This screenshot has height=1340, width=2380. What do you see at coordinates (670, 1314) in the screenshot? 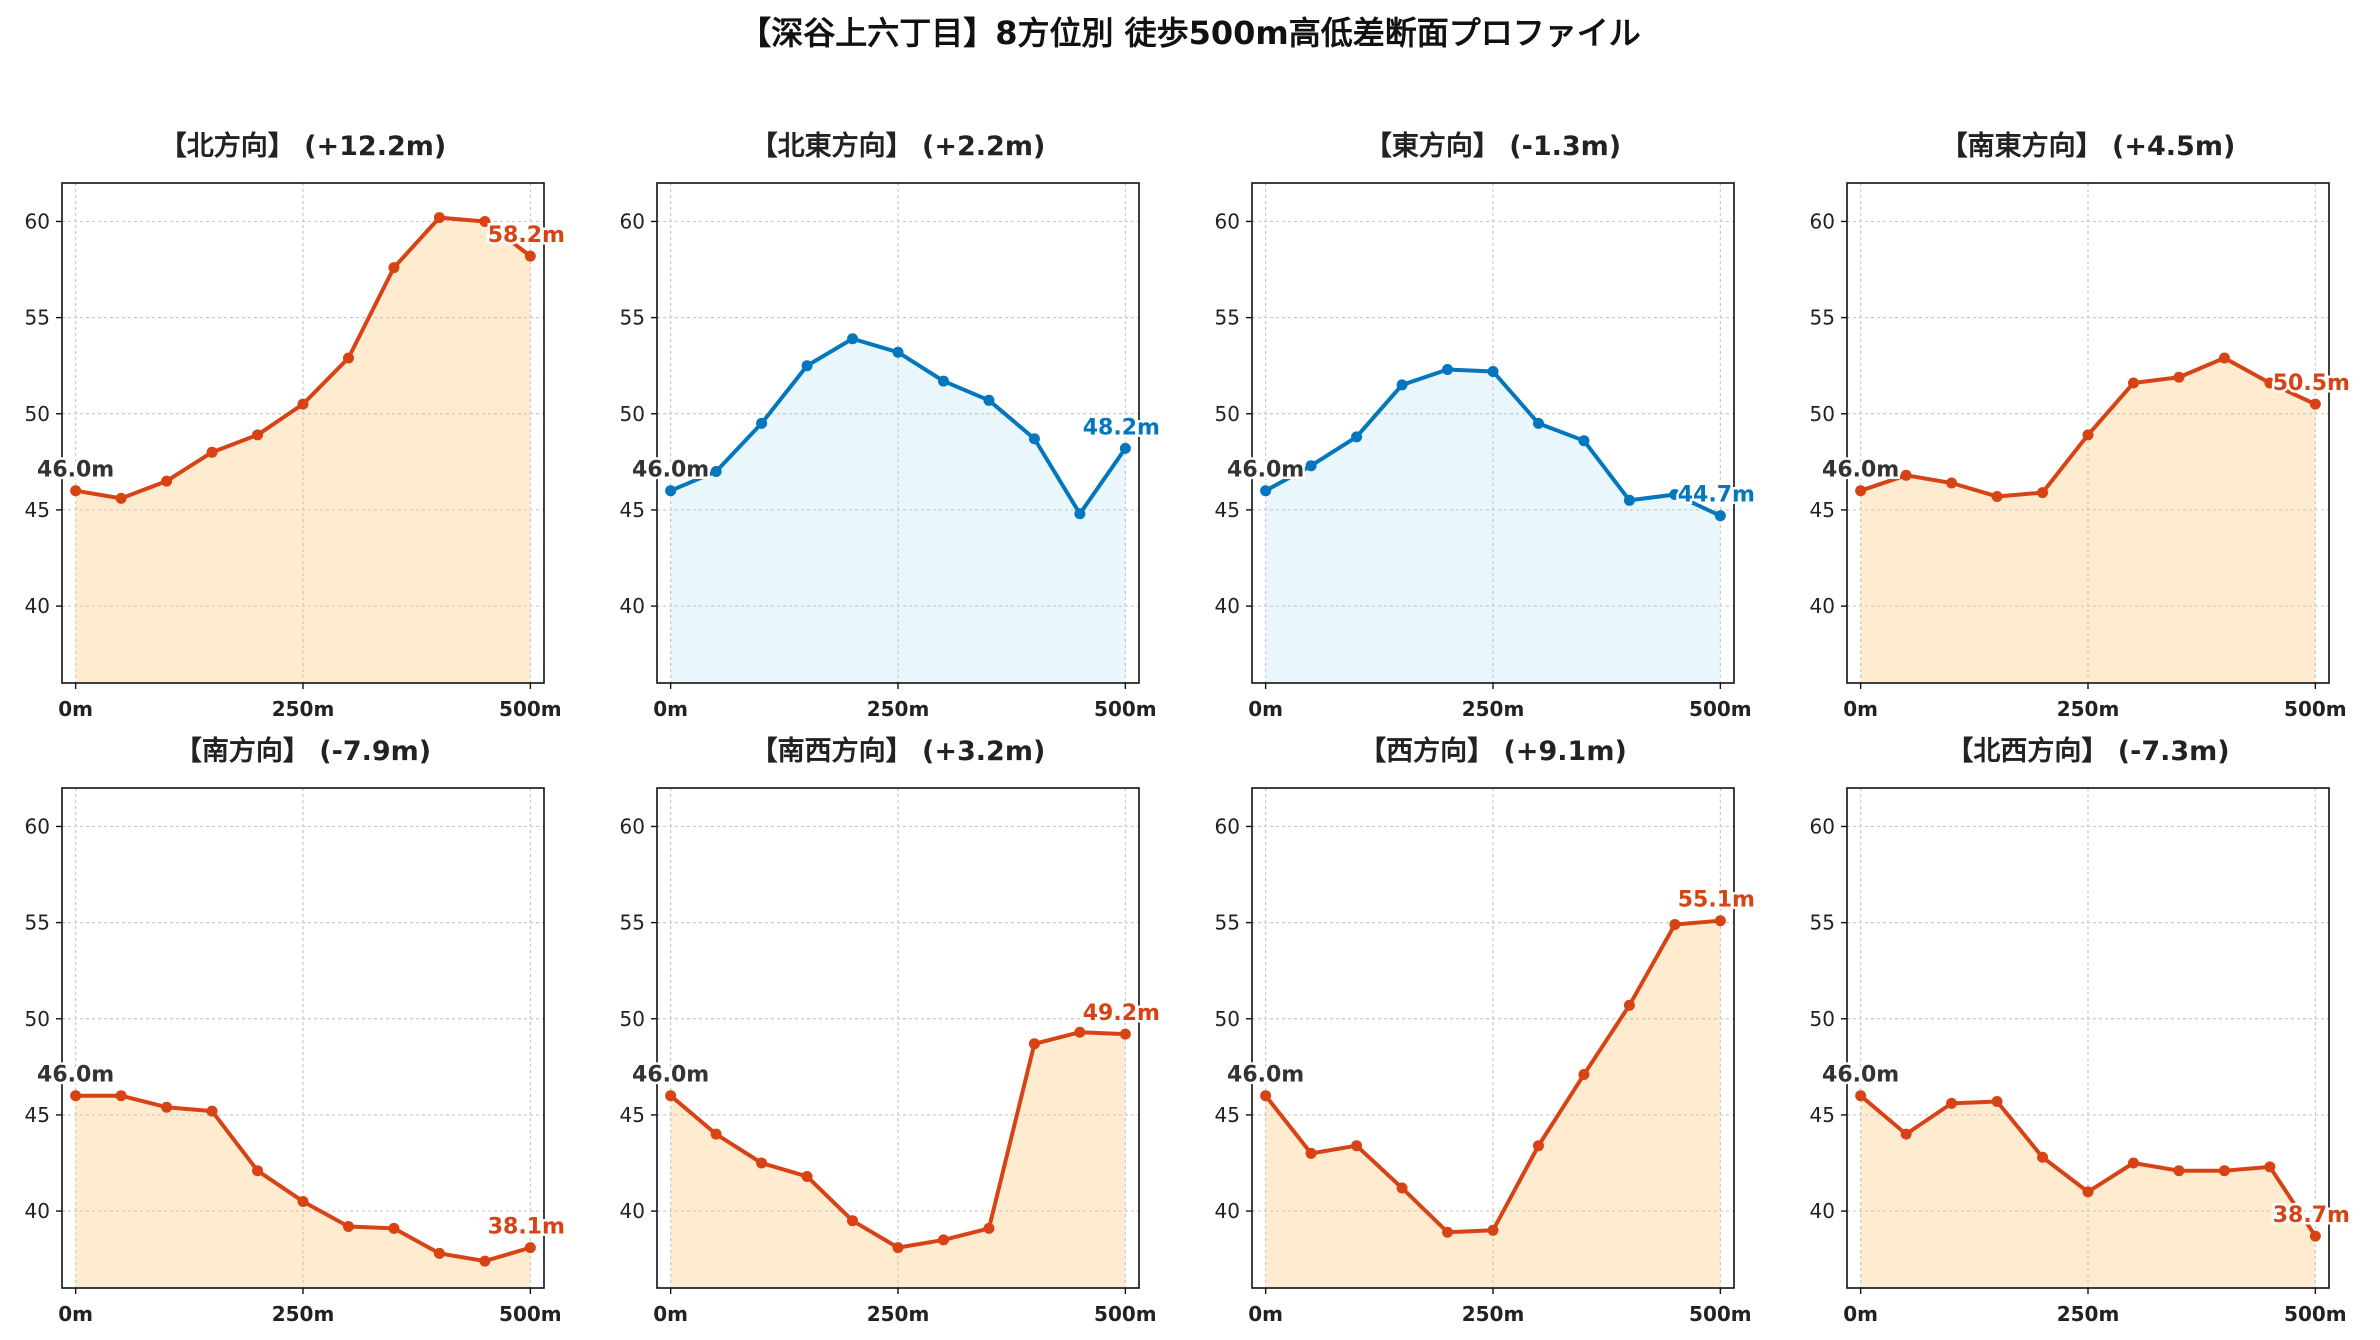
I see `x-tick-label: 0m` at bounding box center [670, 1314].